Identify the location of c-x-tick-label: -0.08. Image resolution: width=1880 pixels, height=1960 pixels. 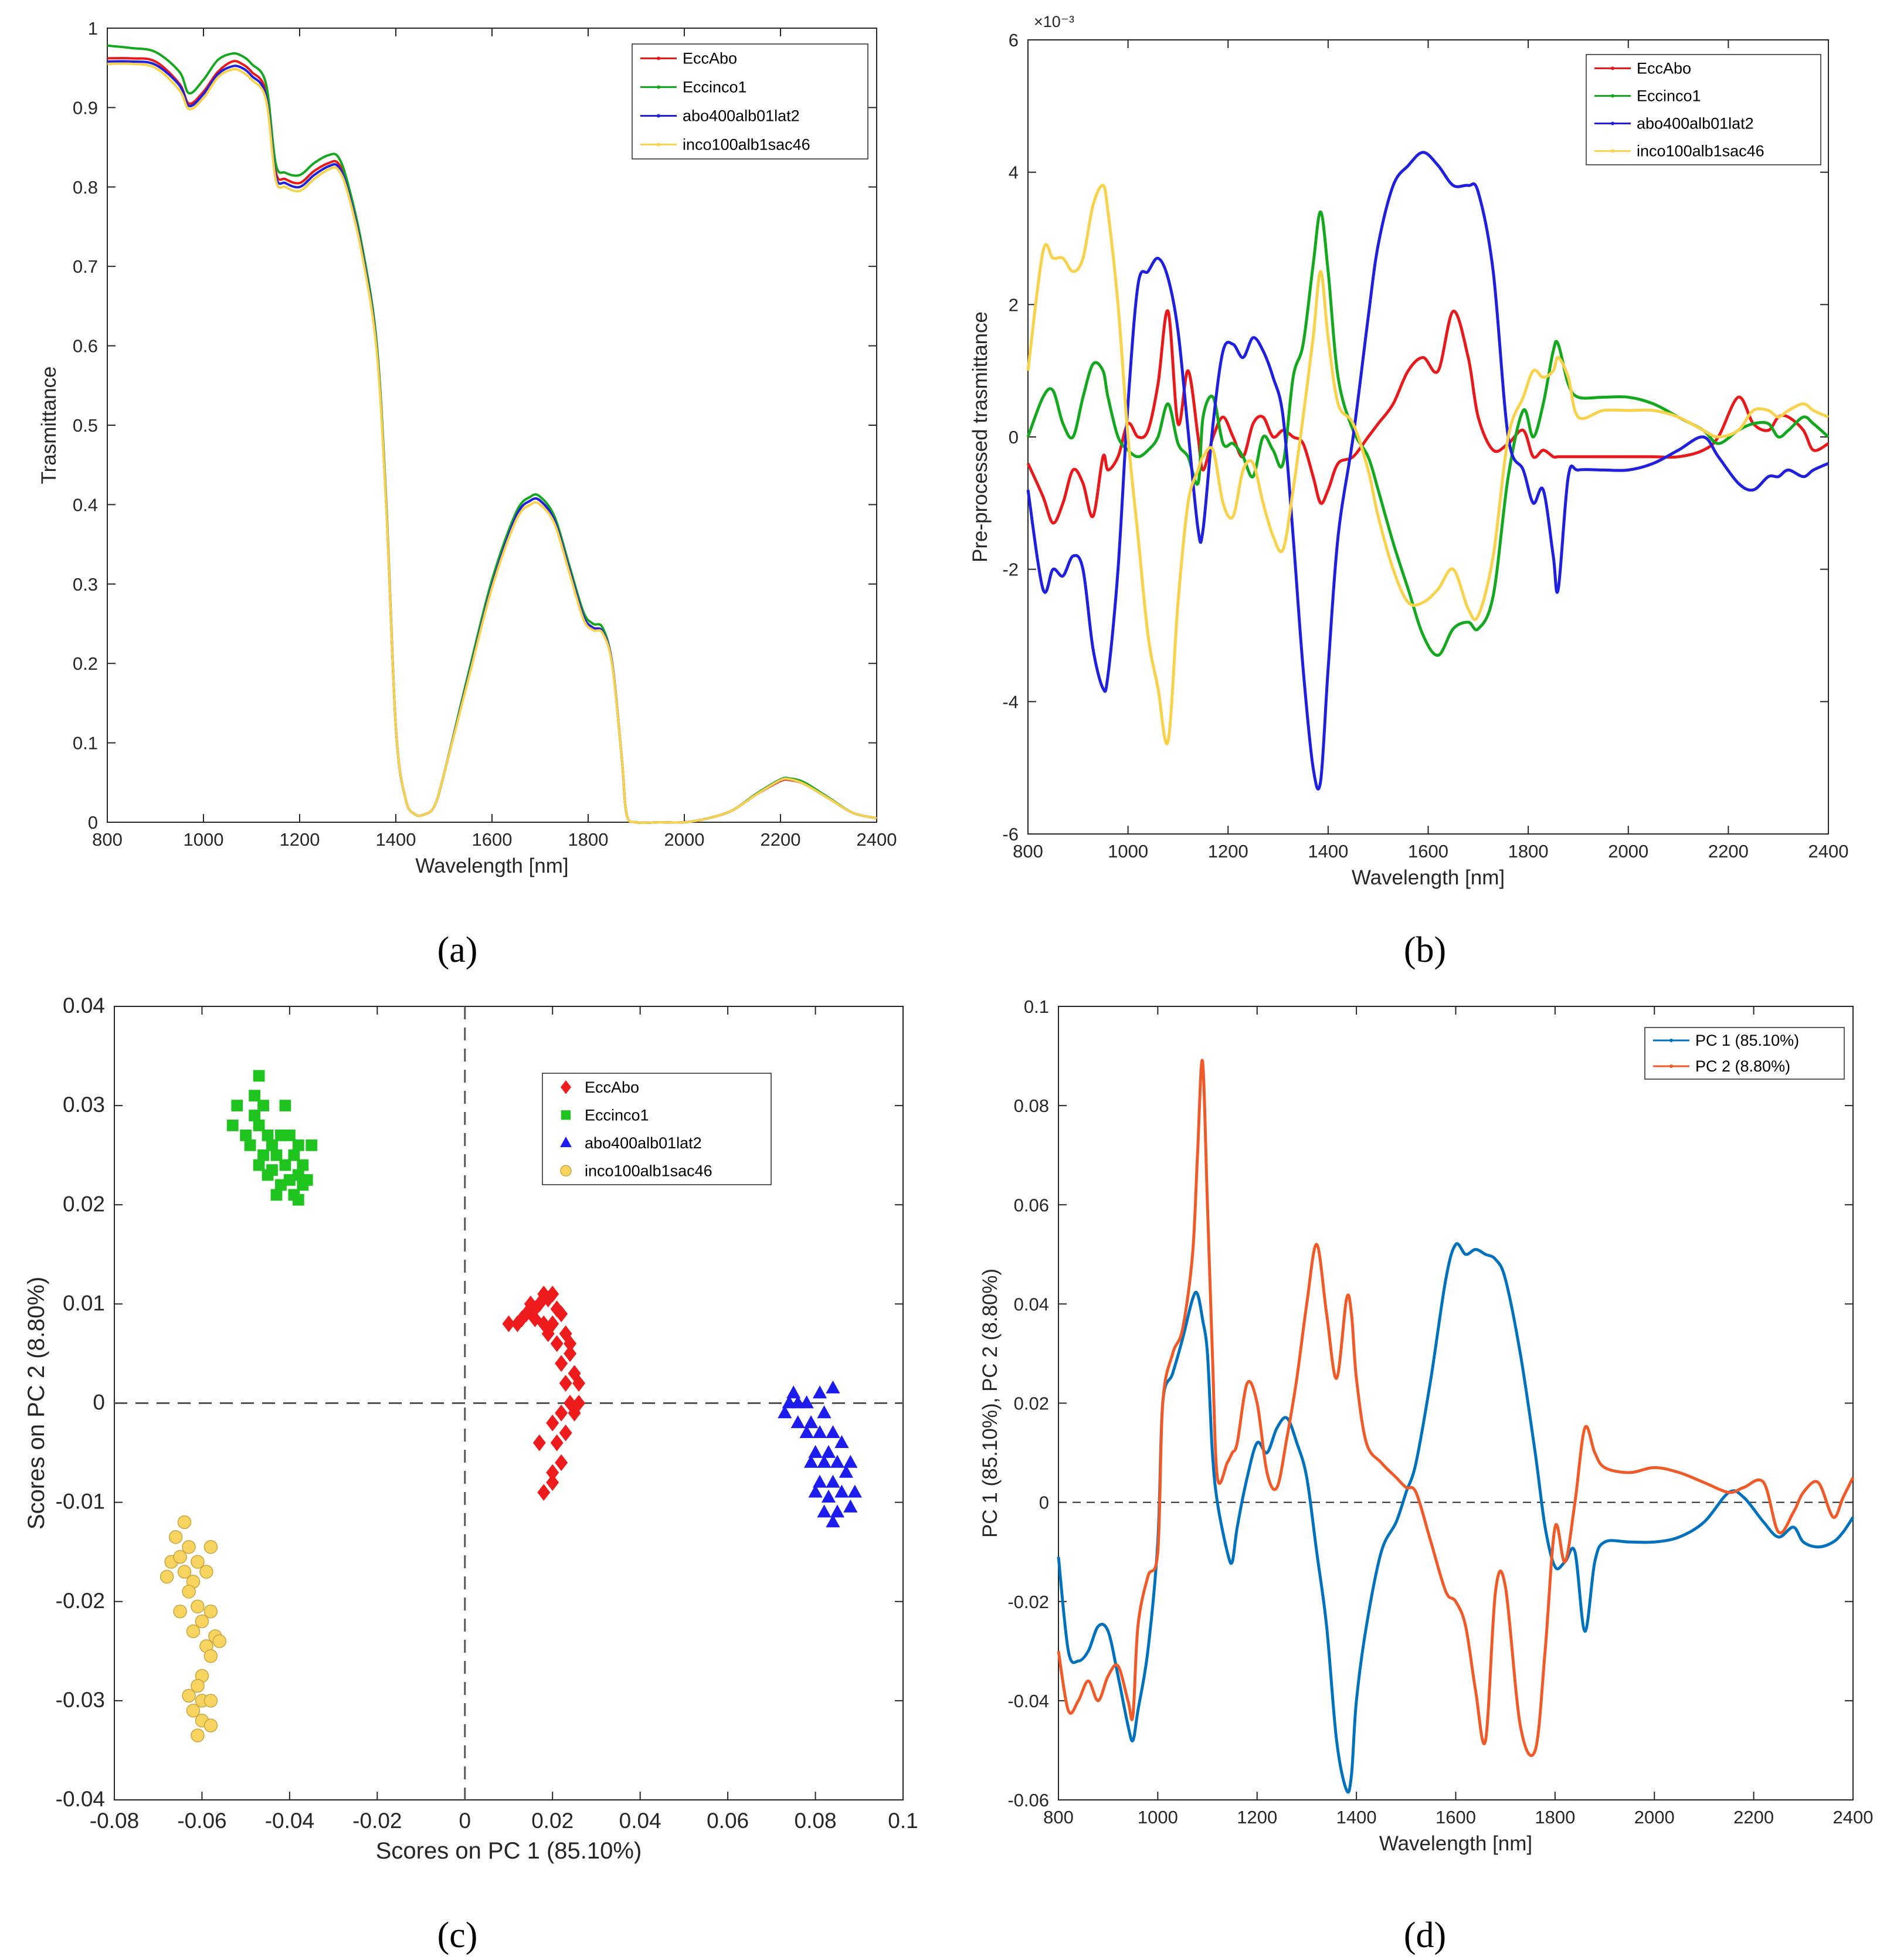
(115, 1821).